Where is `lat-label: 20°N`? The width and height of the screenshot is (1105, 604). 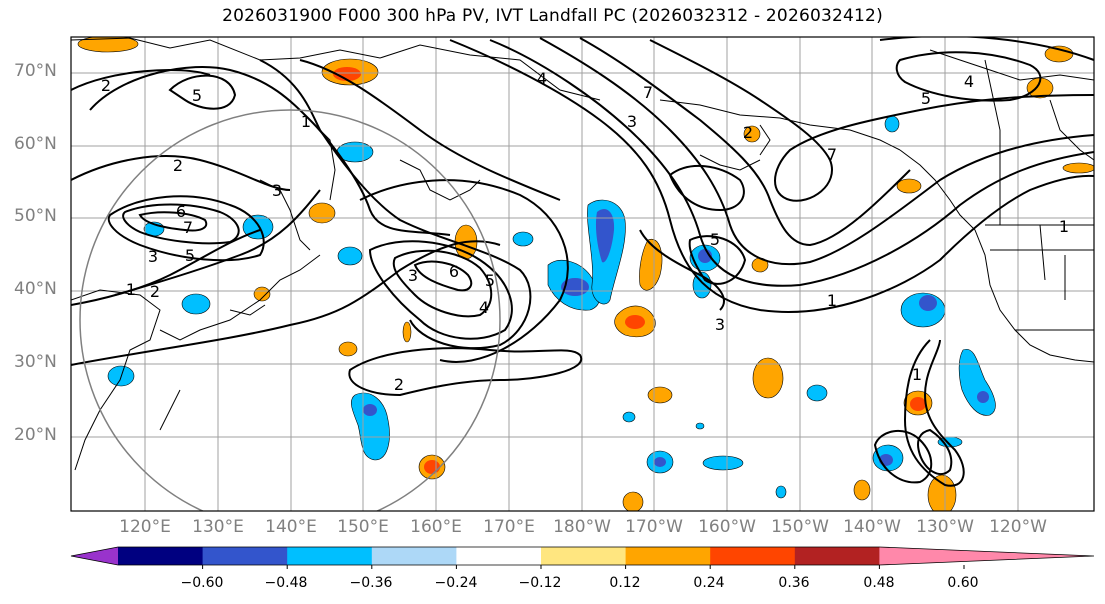
lat-label: 20°N is located at coordinates (35, 435).